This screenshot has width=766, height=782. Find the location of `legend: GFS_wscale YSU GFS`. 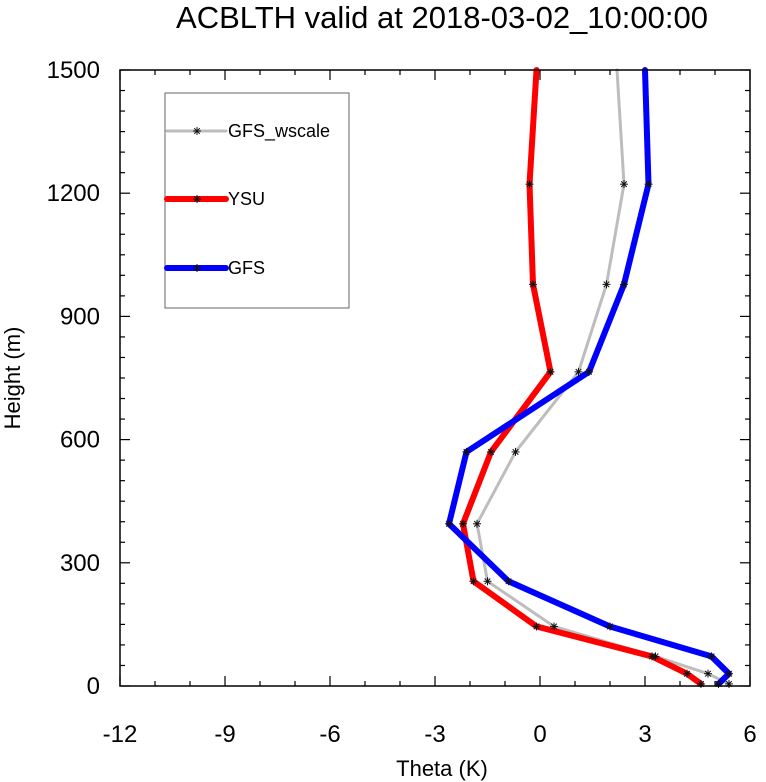

legend: GFS_wscale YSU GFS is located at coordinates (257, 200).